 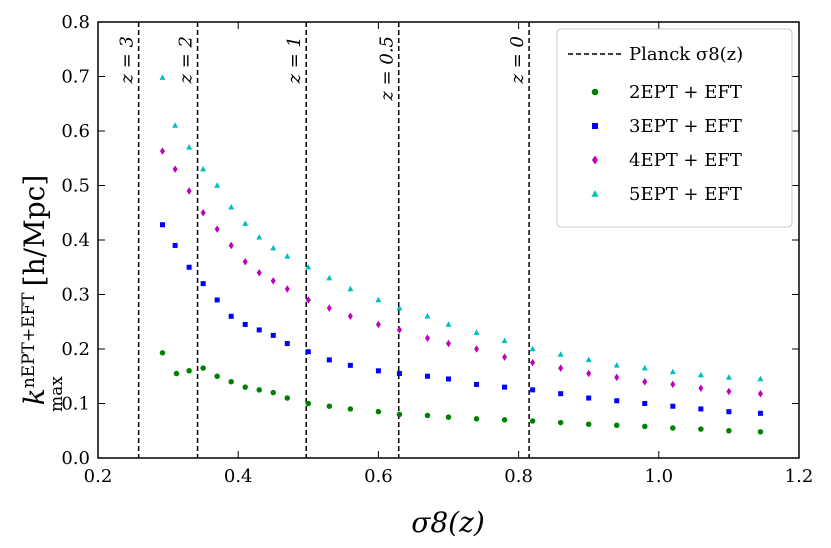 I want to click on y-axis-title: knEPT+EFT [h/Mpc] max, so click(x=42, y=293).